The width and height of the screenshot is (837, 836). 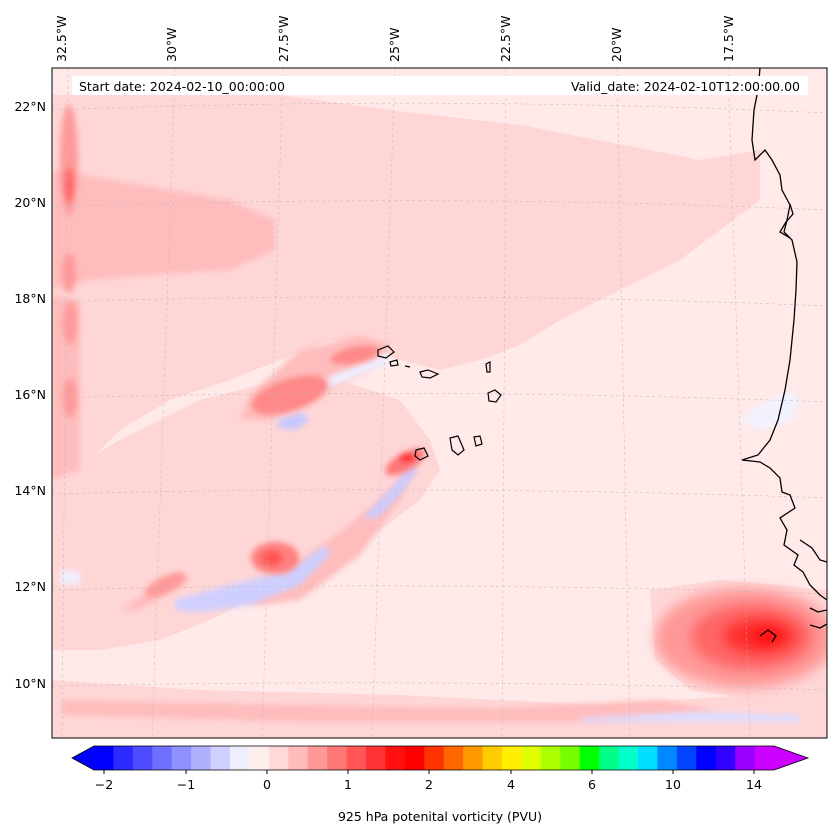 I want to click on cape-verde-islands, so click(x=439, y=403).